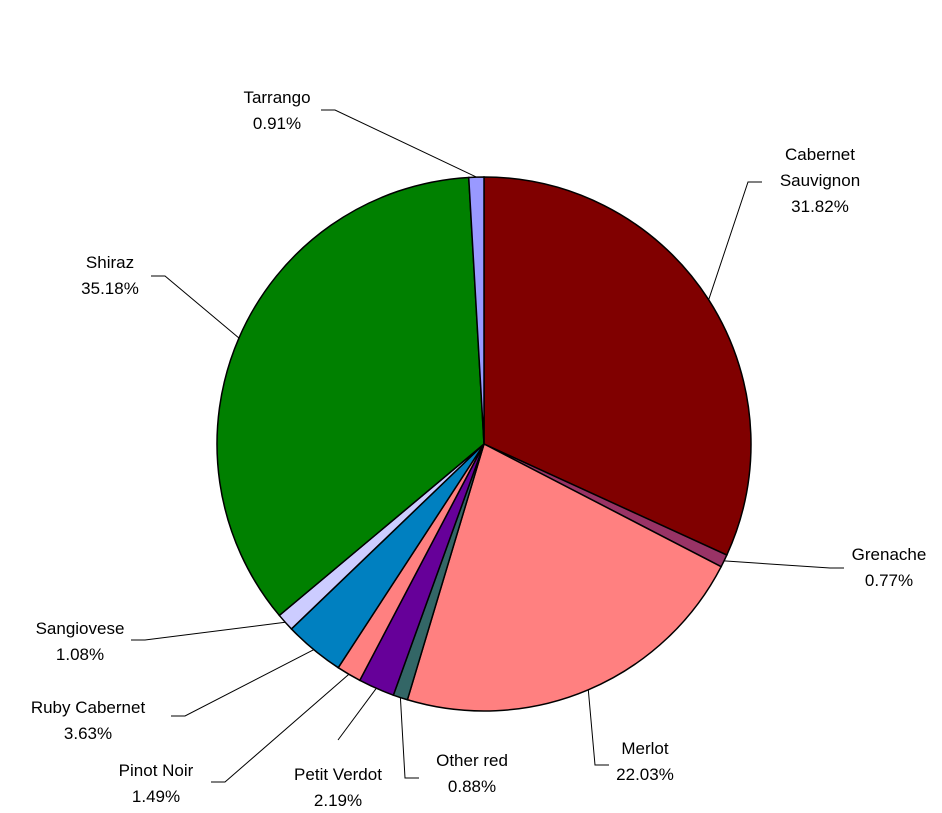 The height and width of the screenshot is (813, 942). Describe the element at coordinates (409, 738) in the screenshot. I see `leader-line-other-red` at that location.